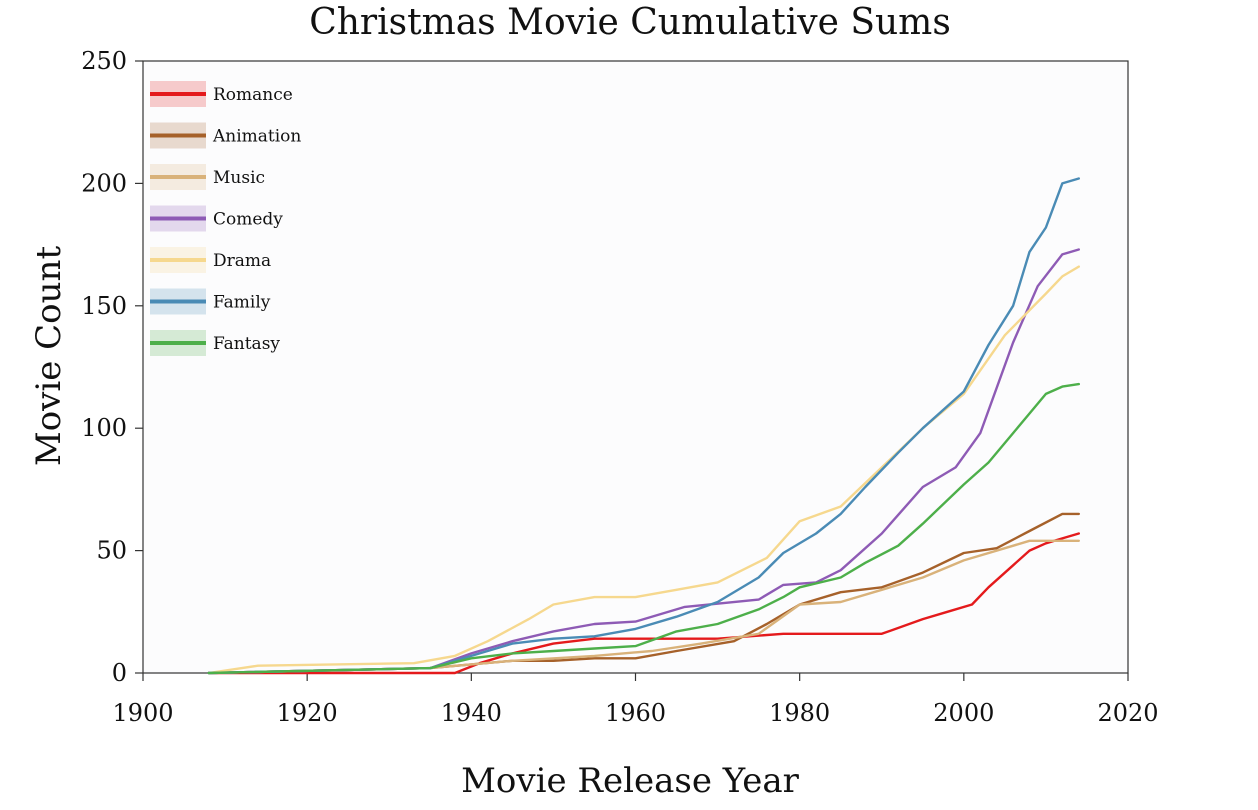 The width and height of the screenshot is (1258, 810). What do you see at coordinates (630, 22) in the screenshot?
I see `chart-title: Christmas Movie Cumulative Sums` at bounding box center [630, 22].